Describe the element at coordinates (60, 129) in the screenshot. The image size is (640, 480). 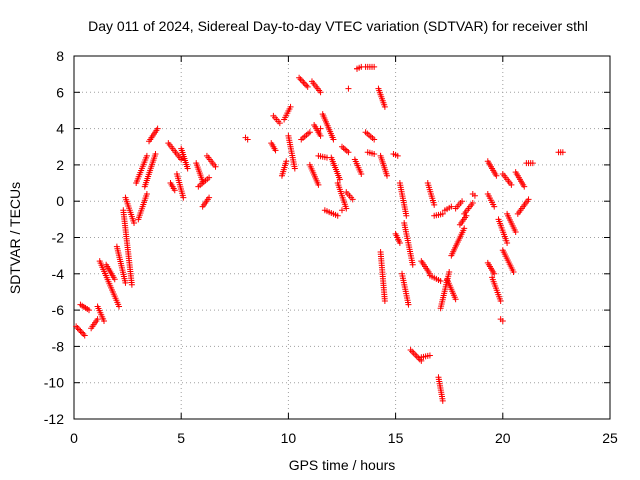
I see `y-tick-label: 4` at that location.